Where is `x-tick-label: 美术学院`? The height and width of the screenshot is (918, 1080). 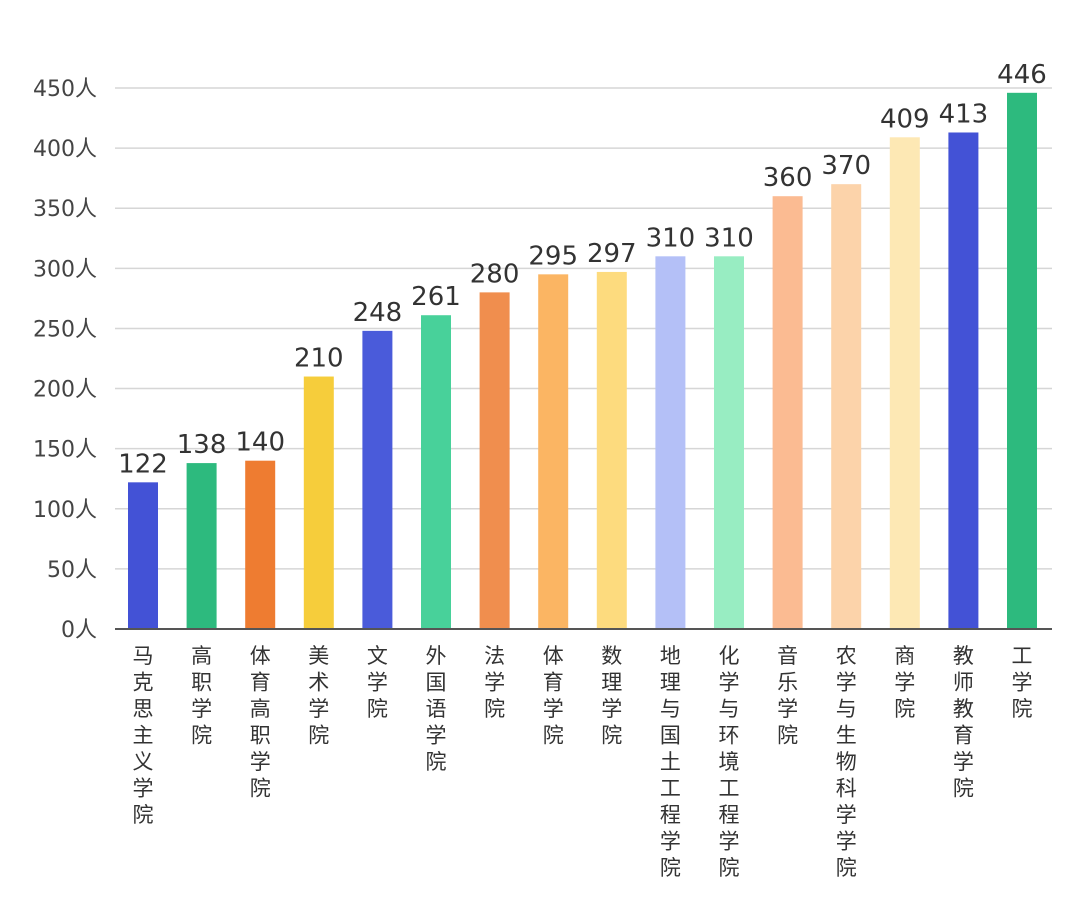
x-tick-label: 美术学院 is located at coordinates (318, 696).